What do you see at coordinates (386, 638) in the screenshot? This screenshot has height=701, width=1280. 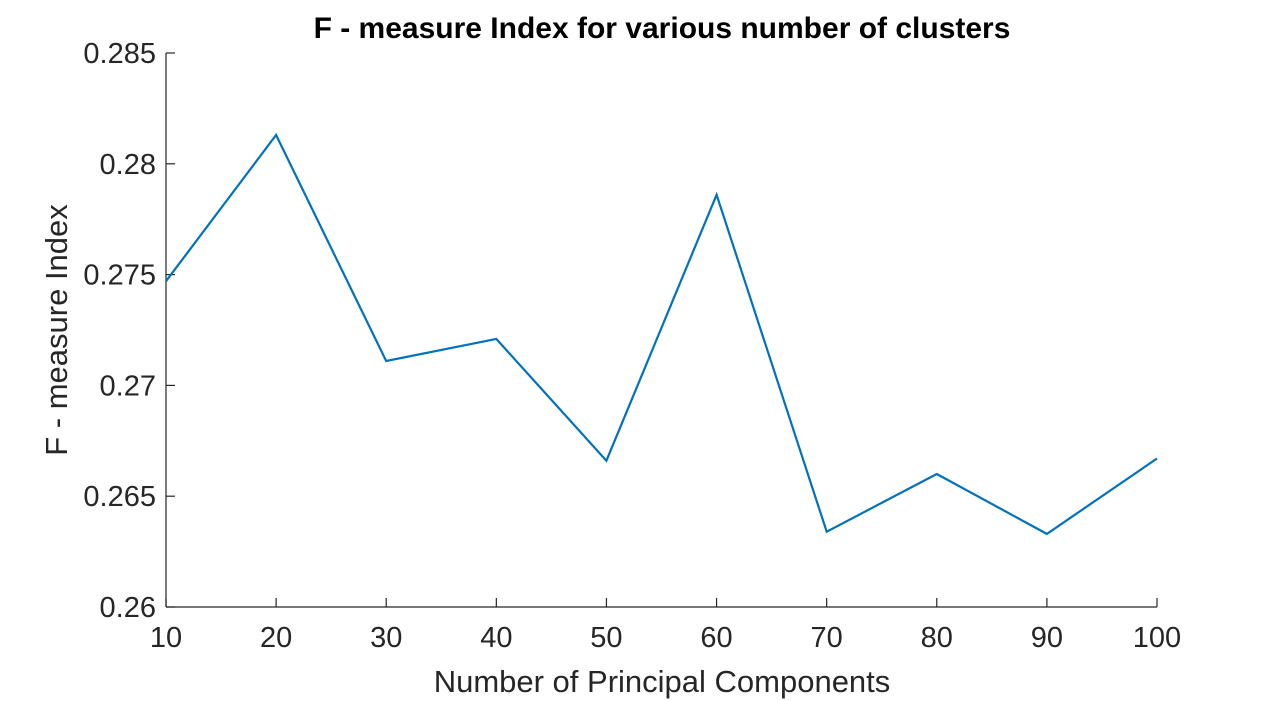 I see `x-tick-label: 30` at bounding box center [386, 638].